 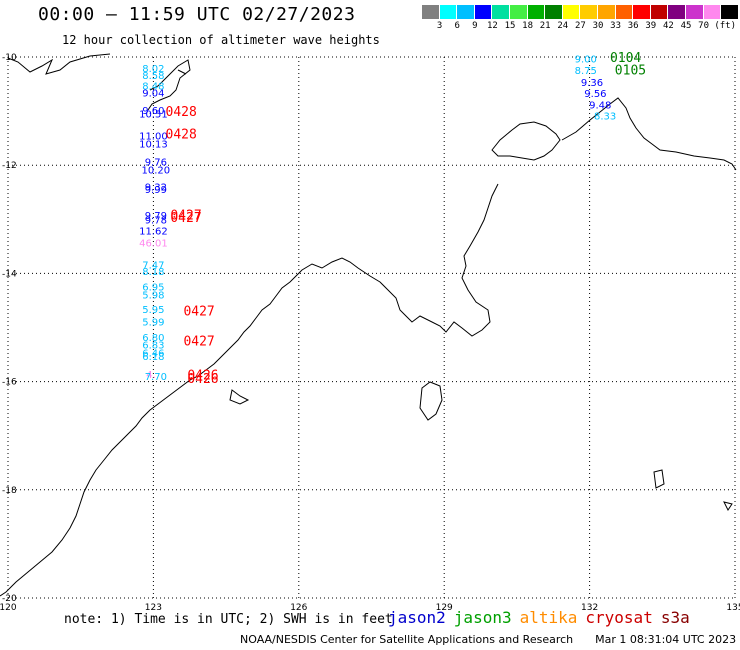 I want to click on swh-value: 8.18, so click(x=153, y=272).